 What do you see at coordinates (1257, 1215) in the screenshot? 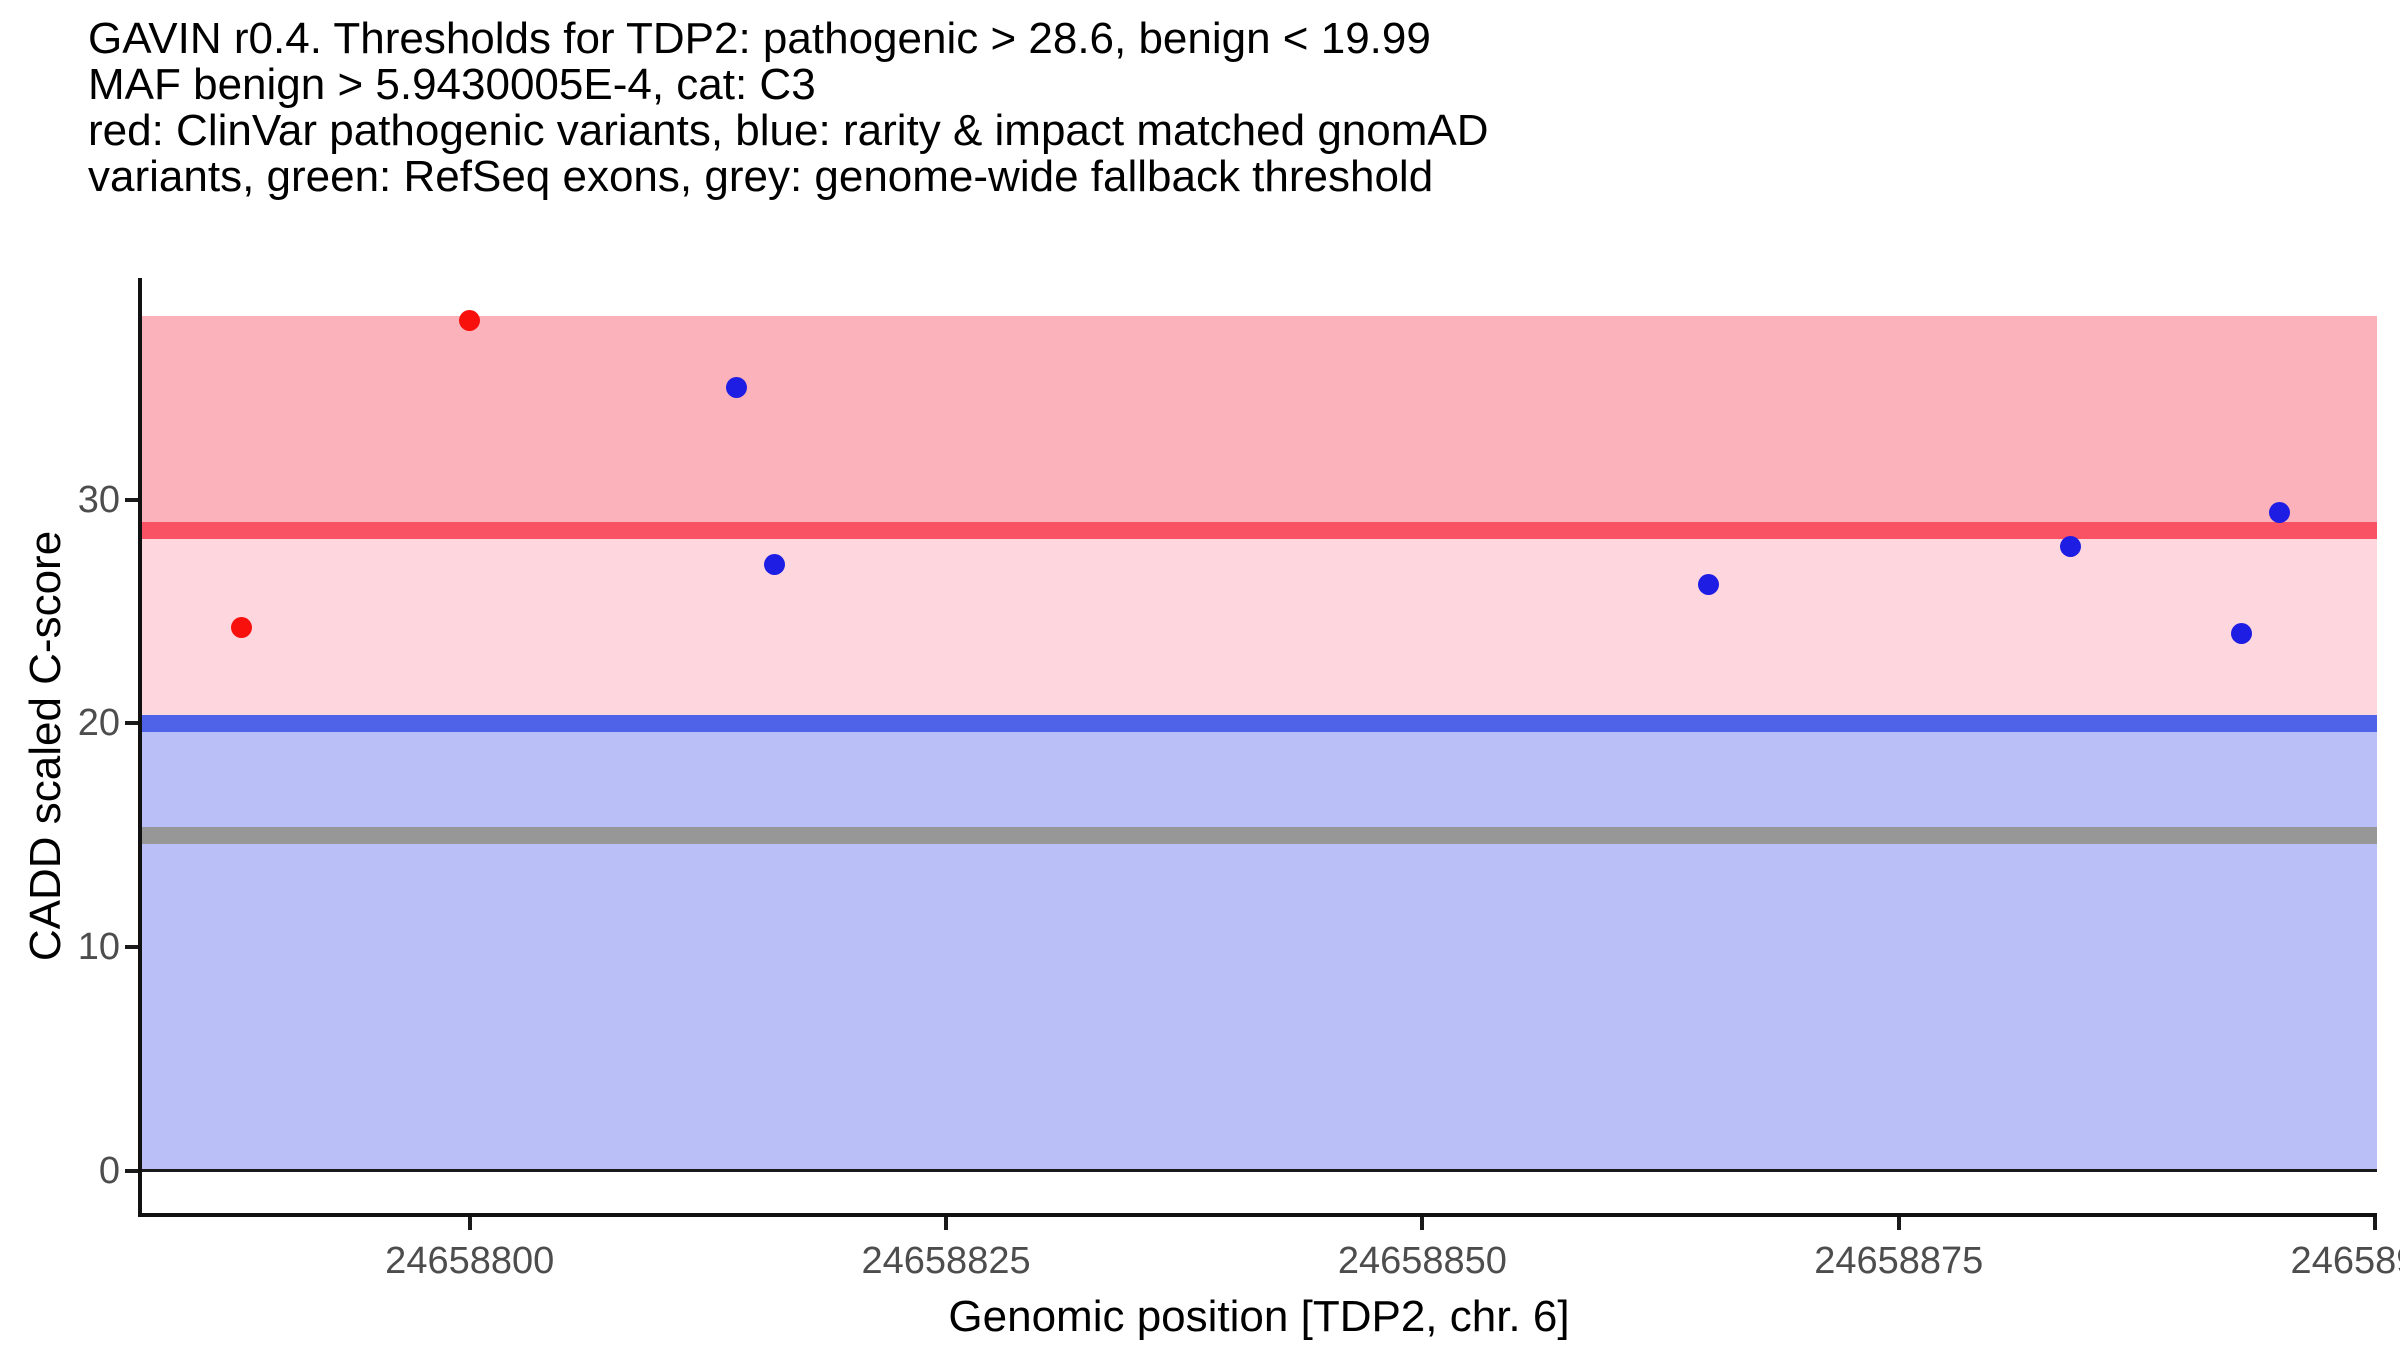
I see `x-axis-line` at bounding box center [1257, 1215].